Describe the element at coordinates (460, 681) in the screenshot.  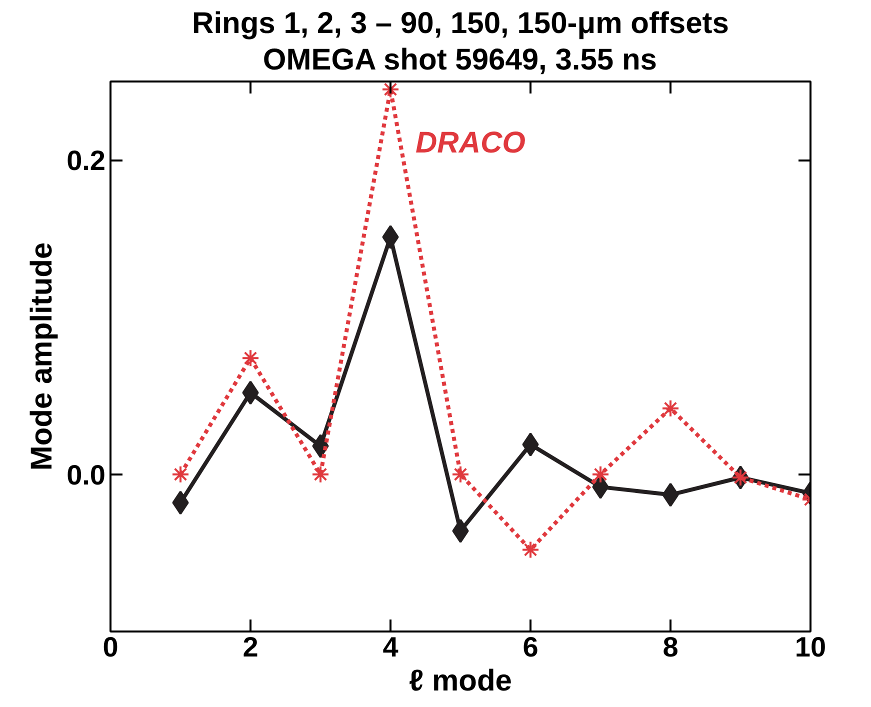
I see `x-axis-title: ℓ mode` at that location.